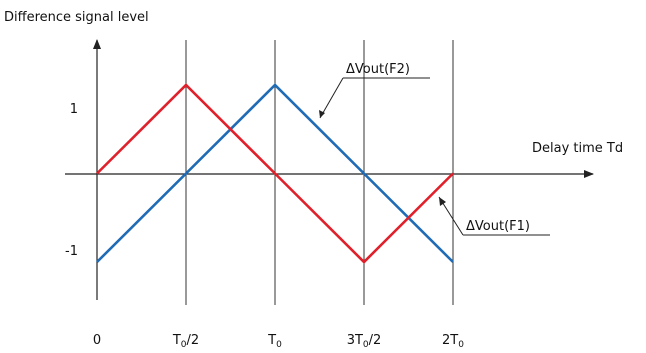 The image size is (646, 353). I want to click on callout-f2-leader, so click(331, 98).